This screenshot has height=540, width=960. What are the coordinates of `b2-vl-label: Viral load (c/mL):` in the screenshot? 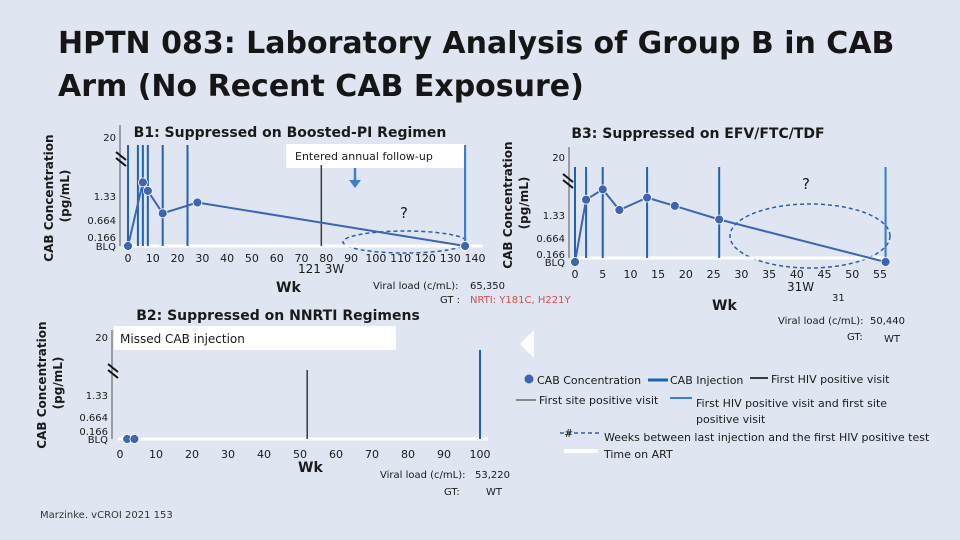 It's located at (423, 475).